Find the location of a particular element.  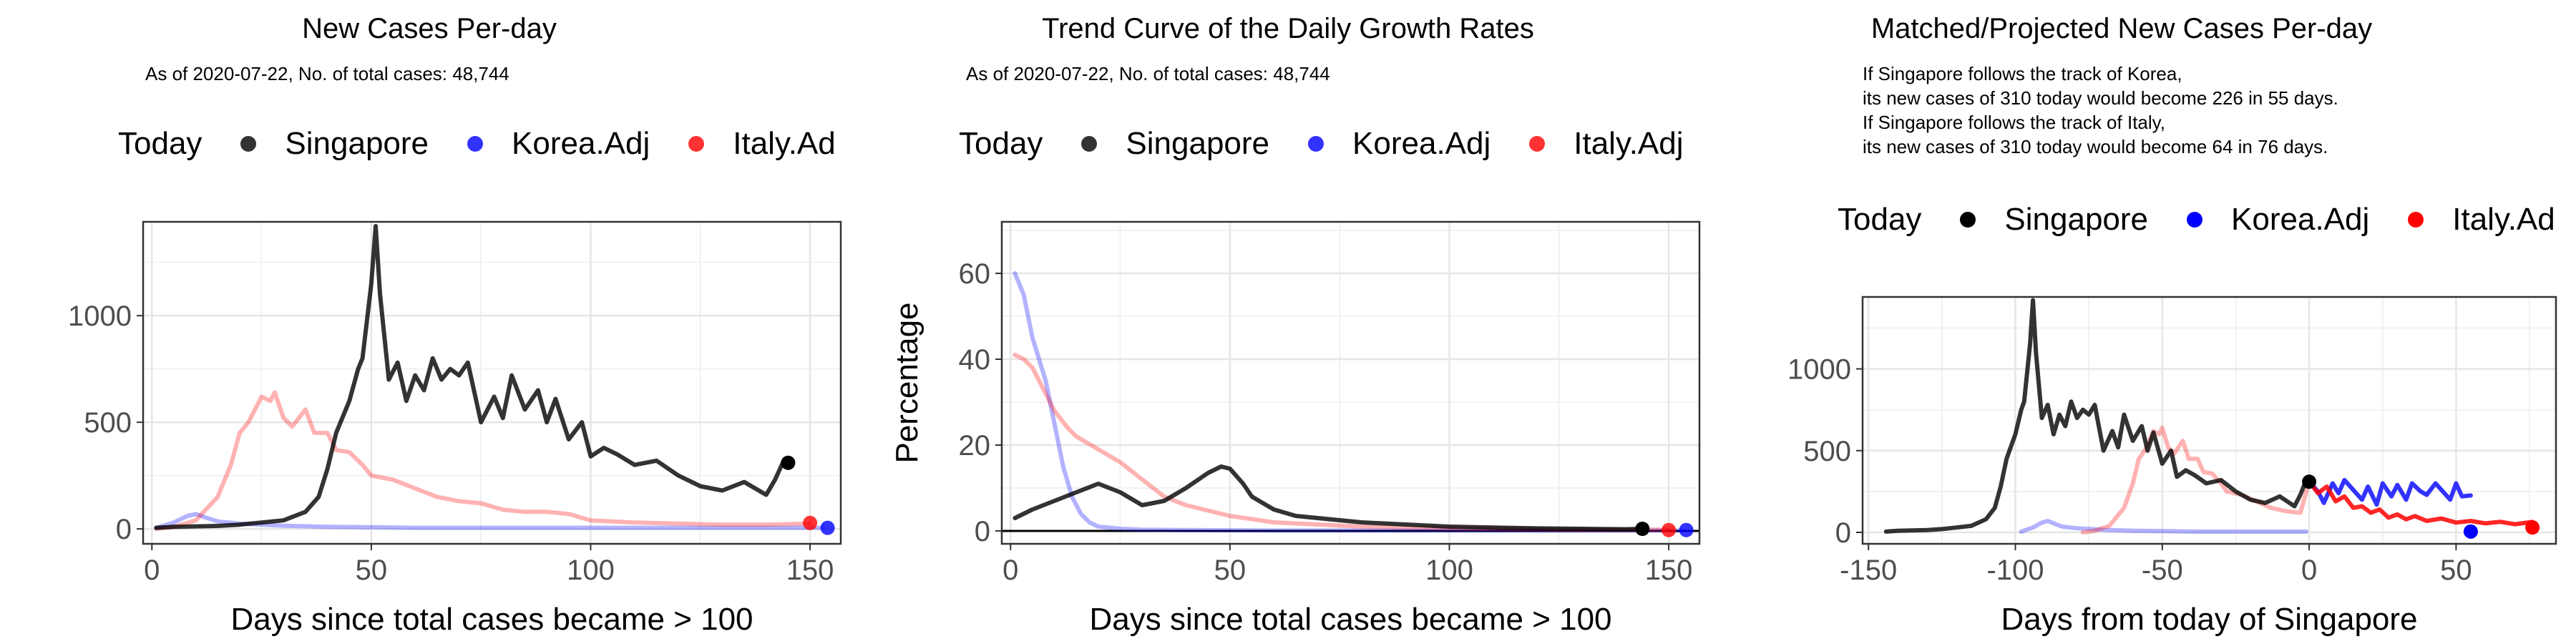

chart-title: New Cases Per-day is located at coordinates (429, 28).